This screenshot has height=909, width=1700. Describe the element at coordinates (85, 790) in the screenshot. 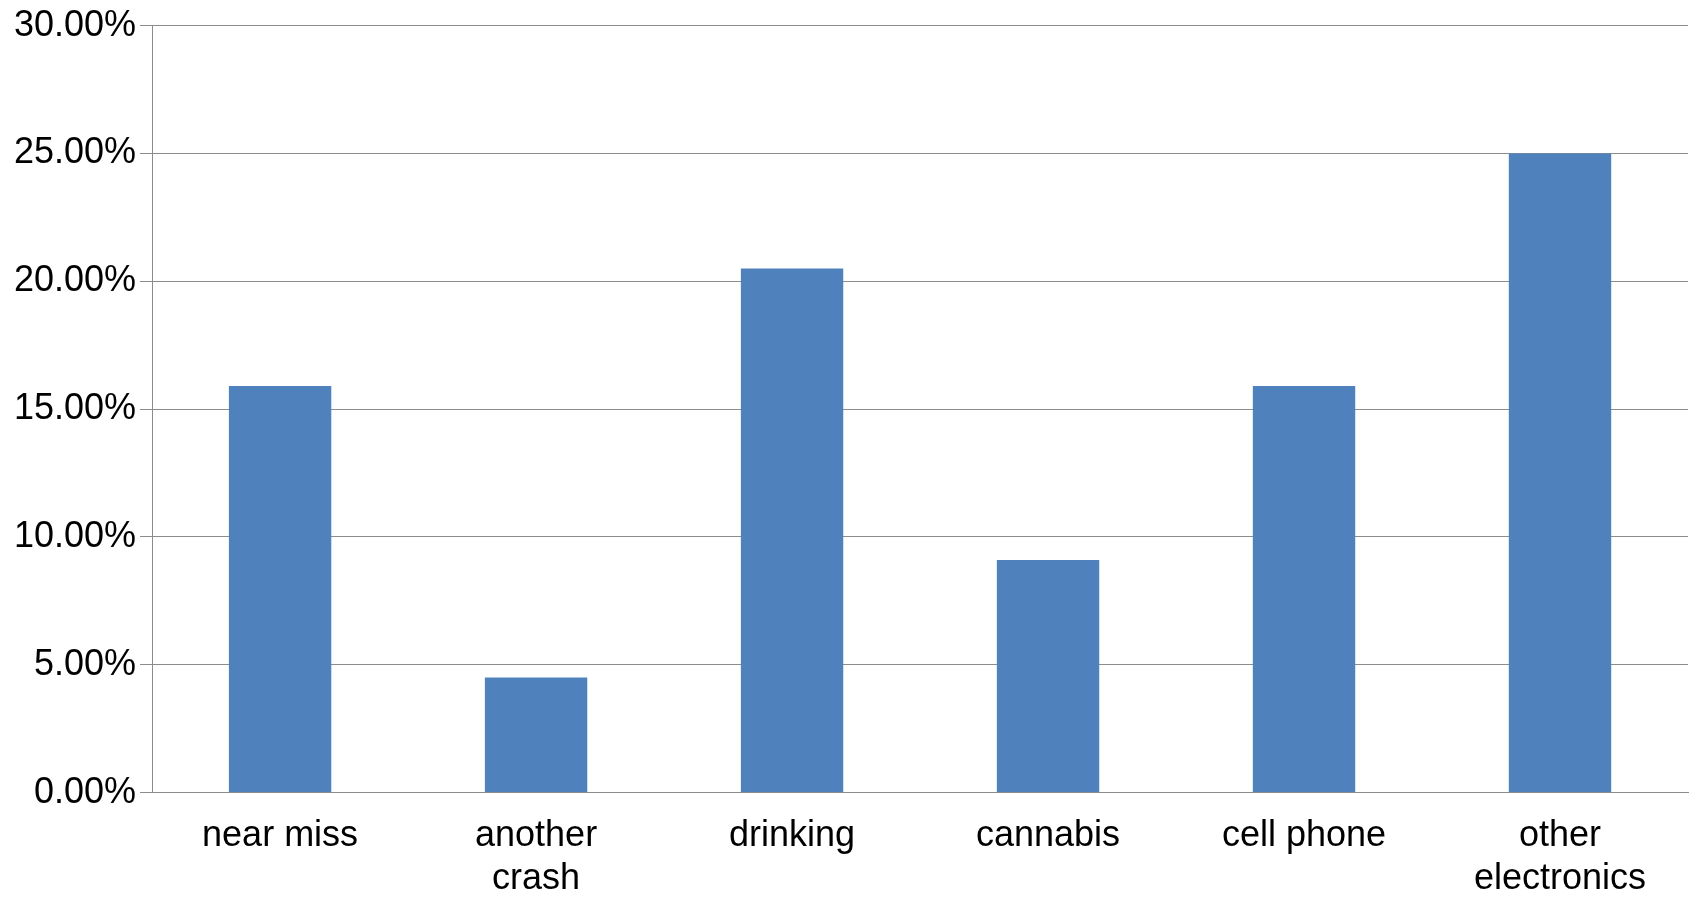

I see `y-tick-label: 0.00%` at that location.